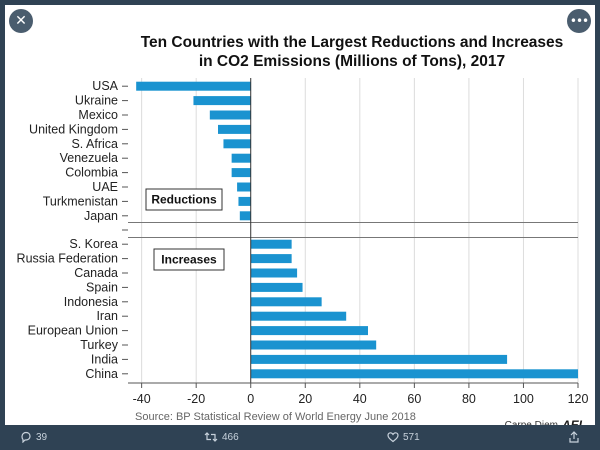 Image resolution: width=600 pixels, height=450 pixels. What do you see at coordinates (104, 359) in the screenshot?
I see `category-label: India` at bounding box center [104, 359].